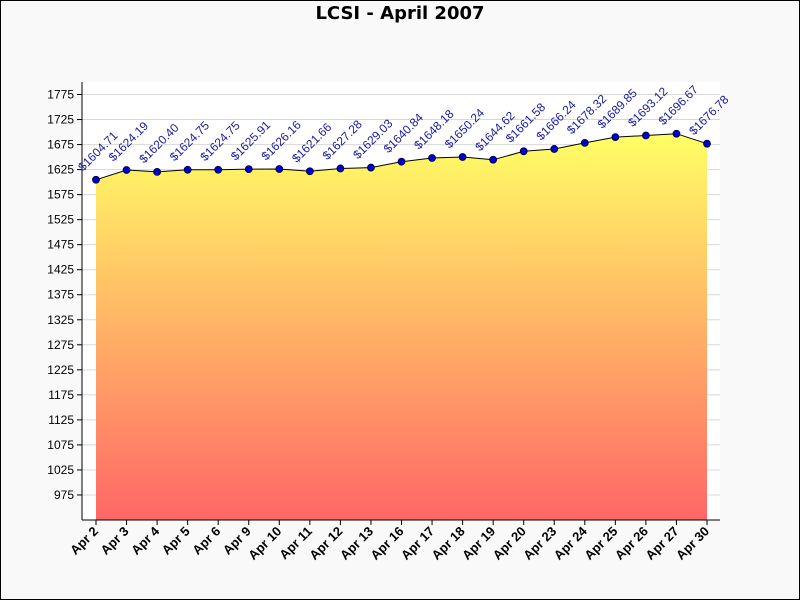 The image size is (800, 600). Describe the element at coordinates (60, 245) in the screenshot. I see `y-tick-label: 1475` at that location.